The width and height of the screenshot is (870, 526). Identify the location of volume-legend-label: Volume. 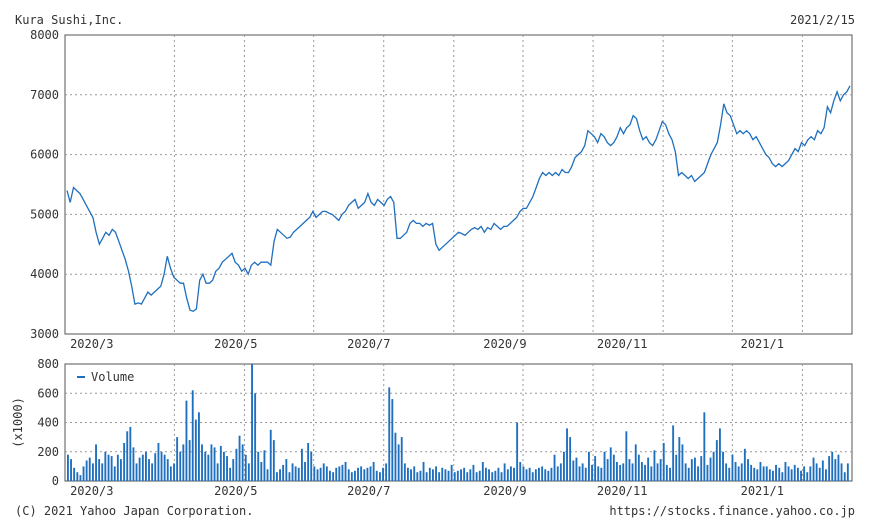
(112, 377).